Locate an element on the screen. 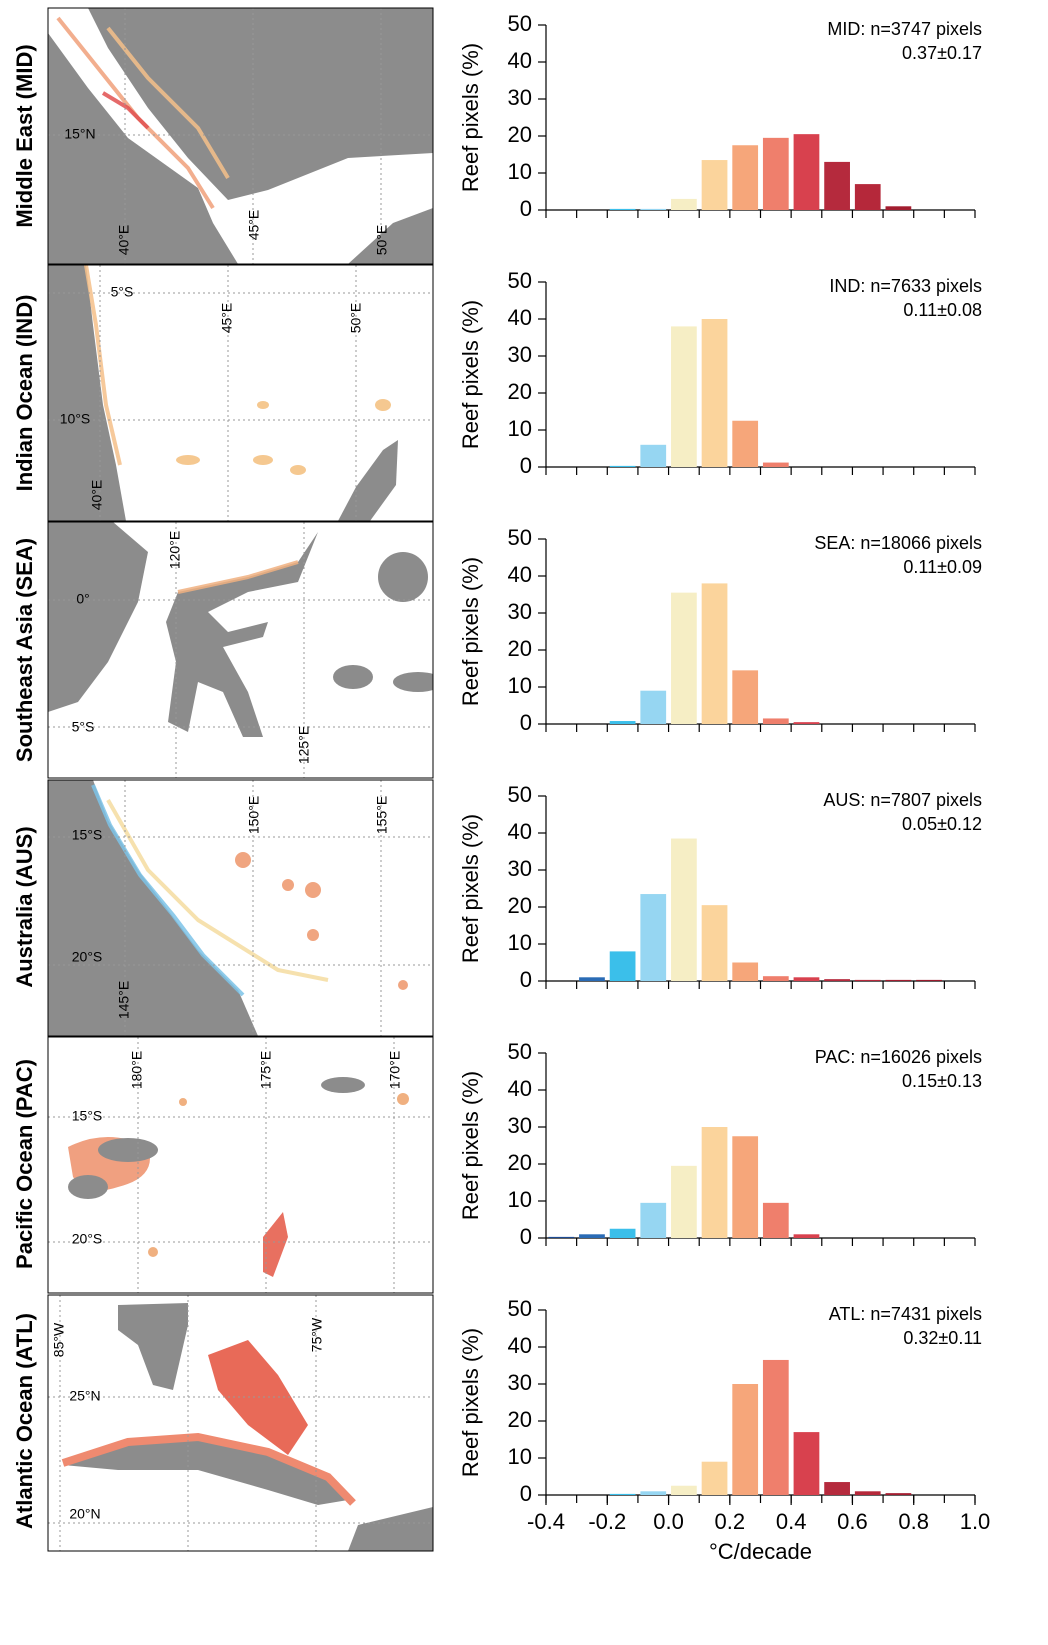  x-axis-label: °C/decade is located at coordinates (760, 1551).